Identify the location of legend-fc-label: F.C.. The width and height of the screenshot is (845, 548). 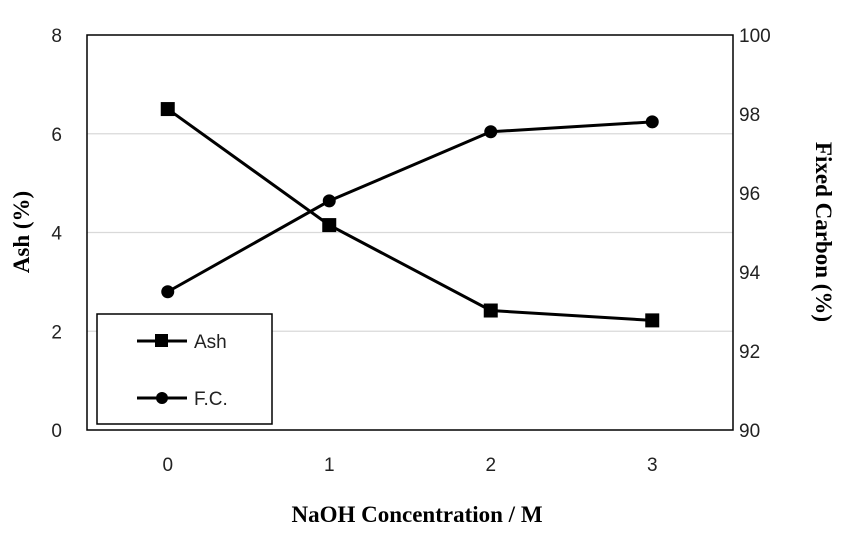
(211, 399).